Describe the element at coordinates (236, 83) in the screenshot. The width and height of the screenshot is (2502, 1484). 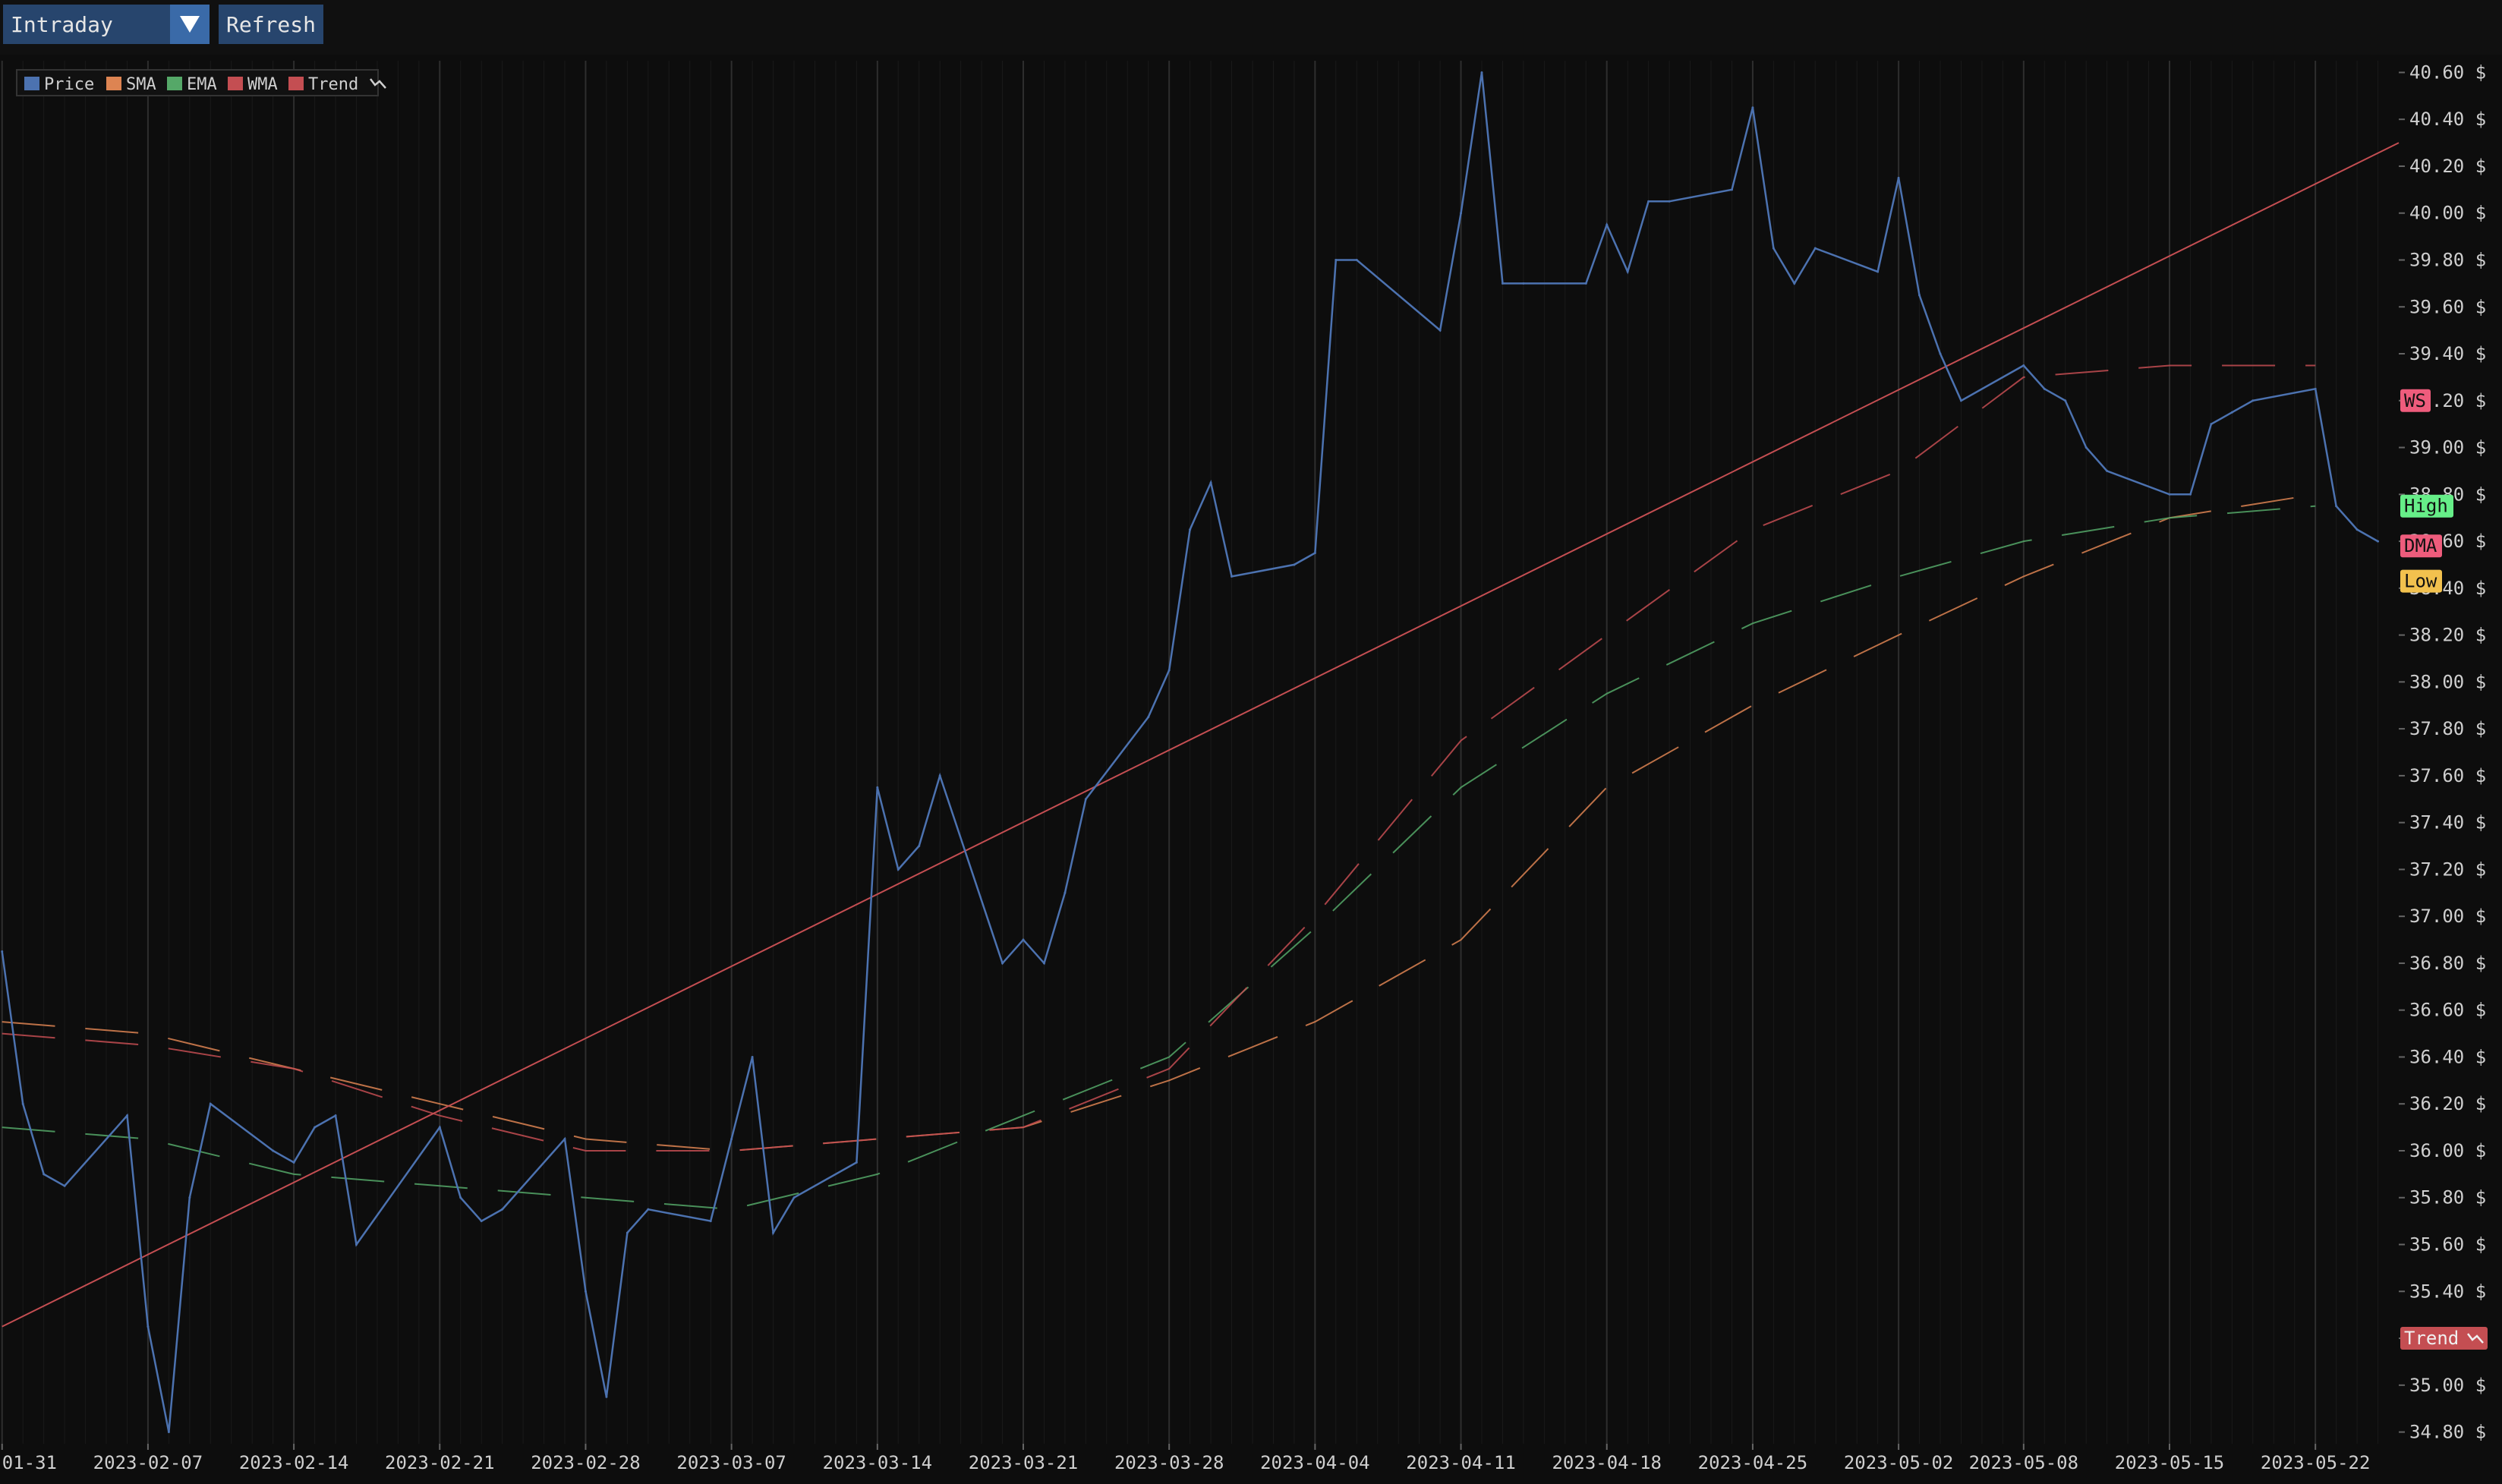
I see `legend-swatch-wma` at that location.